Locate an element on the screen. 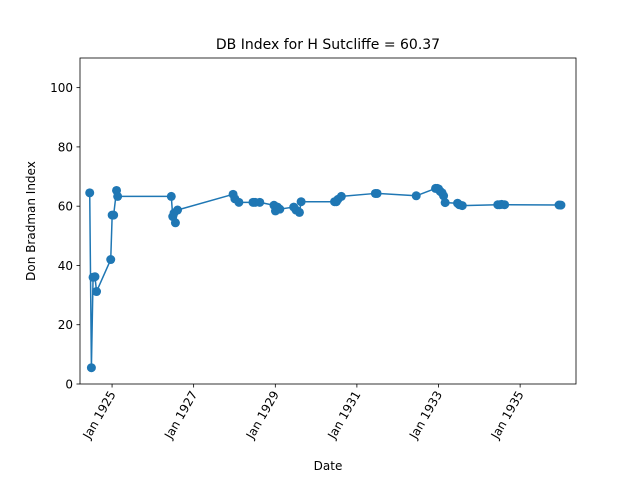 The height and width of the screenshot is (480, 640). y-tick-label: 0 is located at coordinates (69, 385).